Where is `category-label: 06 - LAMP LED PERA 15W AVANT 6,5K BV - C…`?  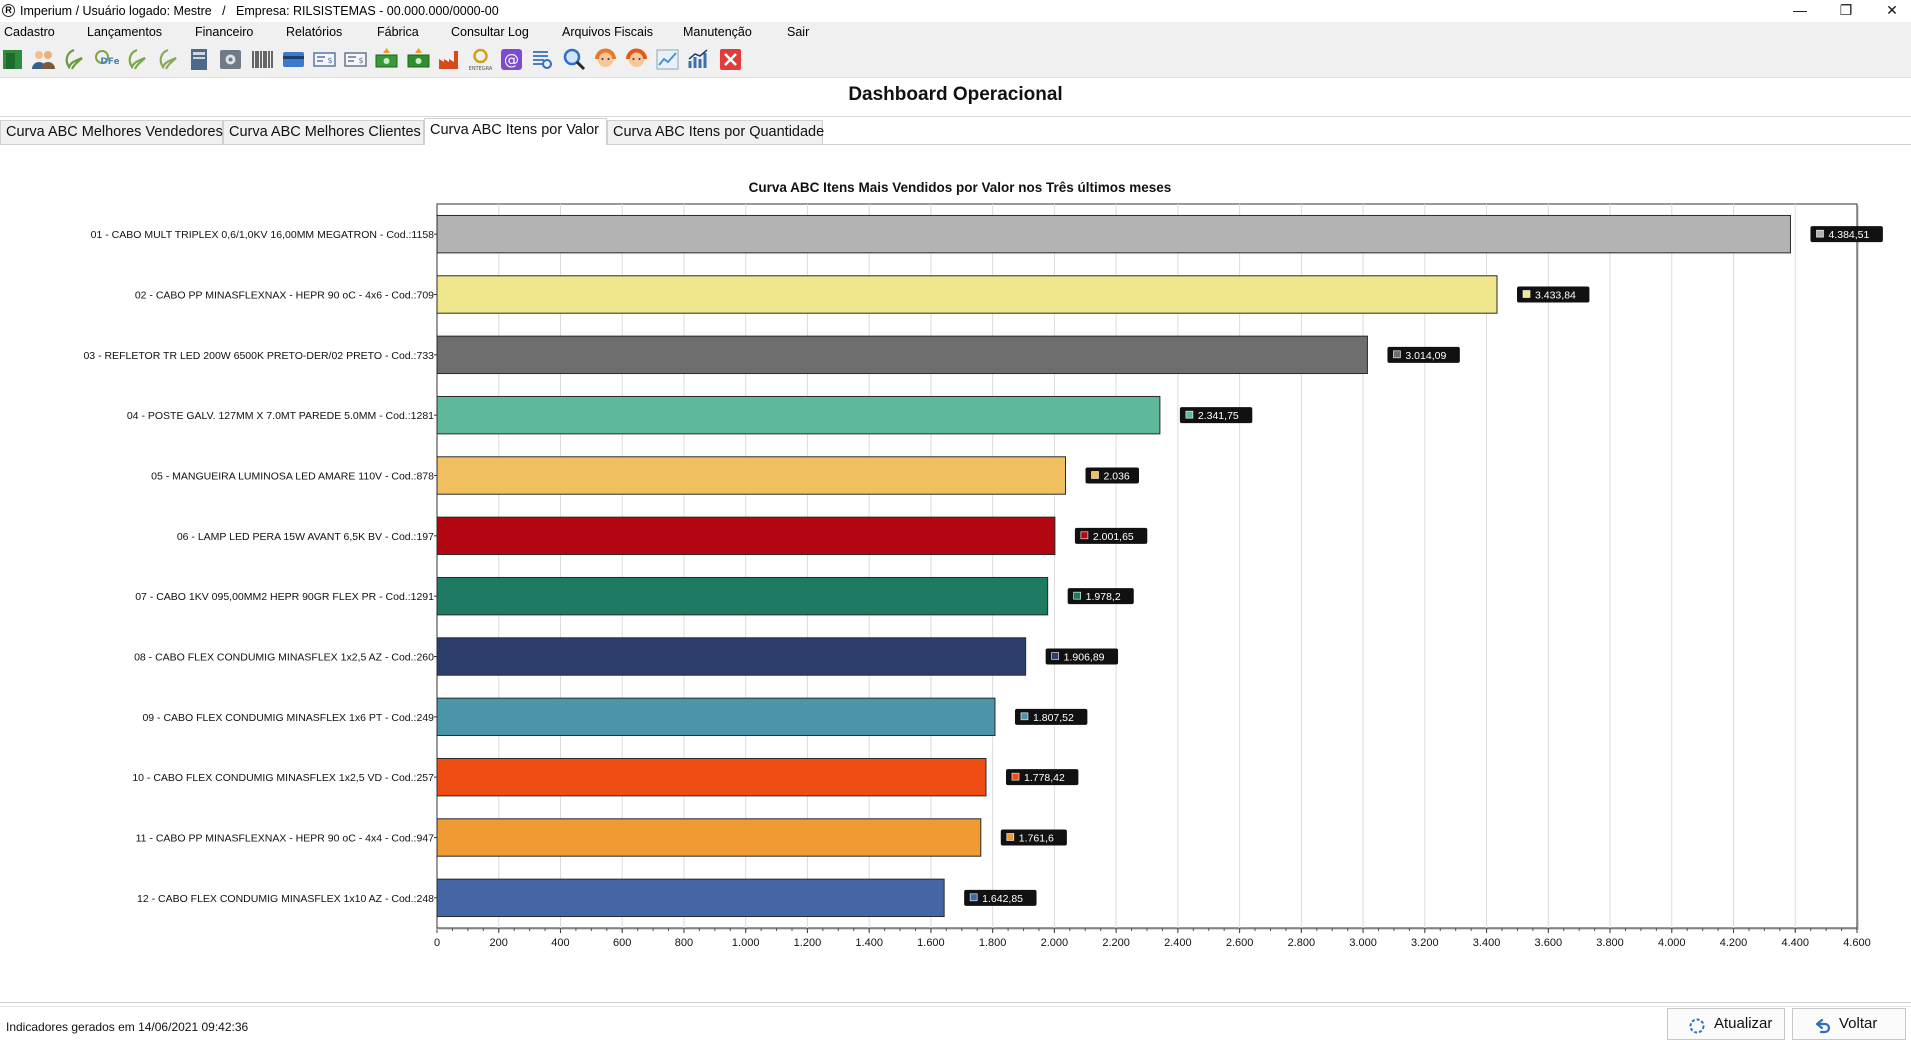 category-label: 06 - LAMP LED PERA 15W AVANT 6,5K BV - C… is located at coordinates (305, 537).